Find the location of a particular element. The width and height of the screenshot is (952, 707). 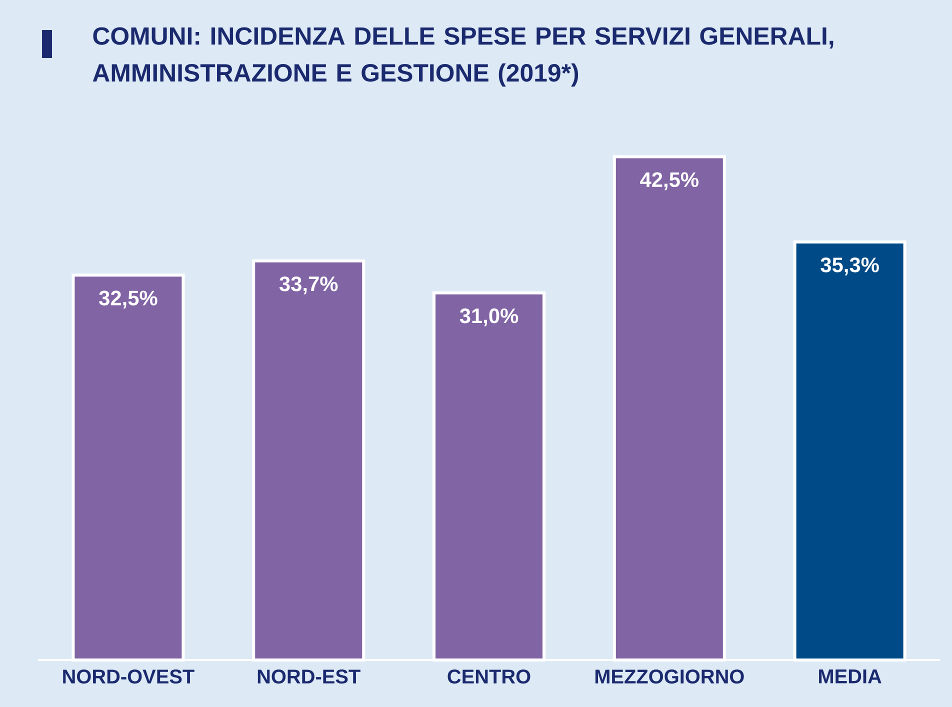

chart-title: COMUNI: INCIDENZA DELLE SPESE PER SERVIZI GENERALI, AMMINISTRAZIONE E GESTIONE (2019*) is located at coordinates (463, 57).